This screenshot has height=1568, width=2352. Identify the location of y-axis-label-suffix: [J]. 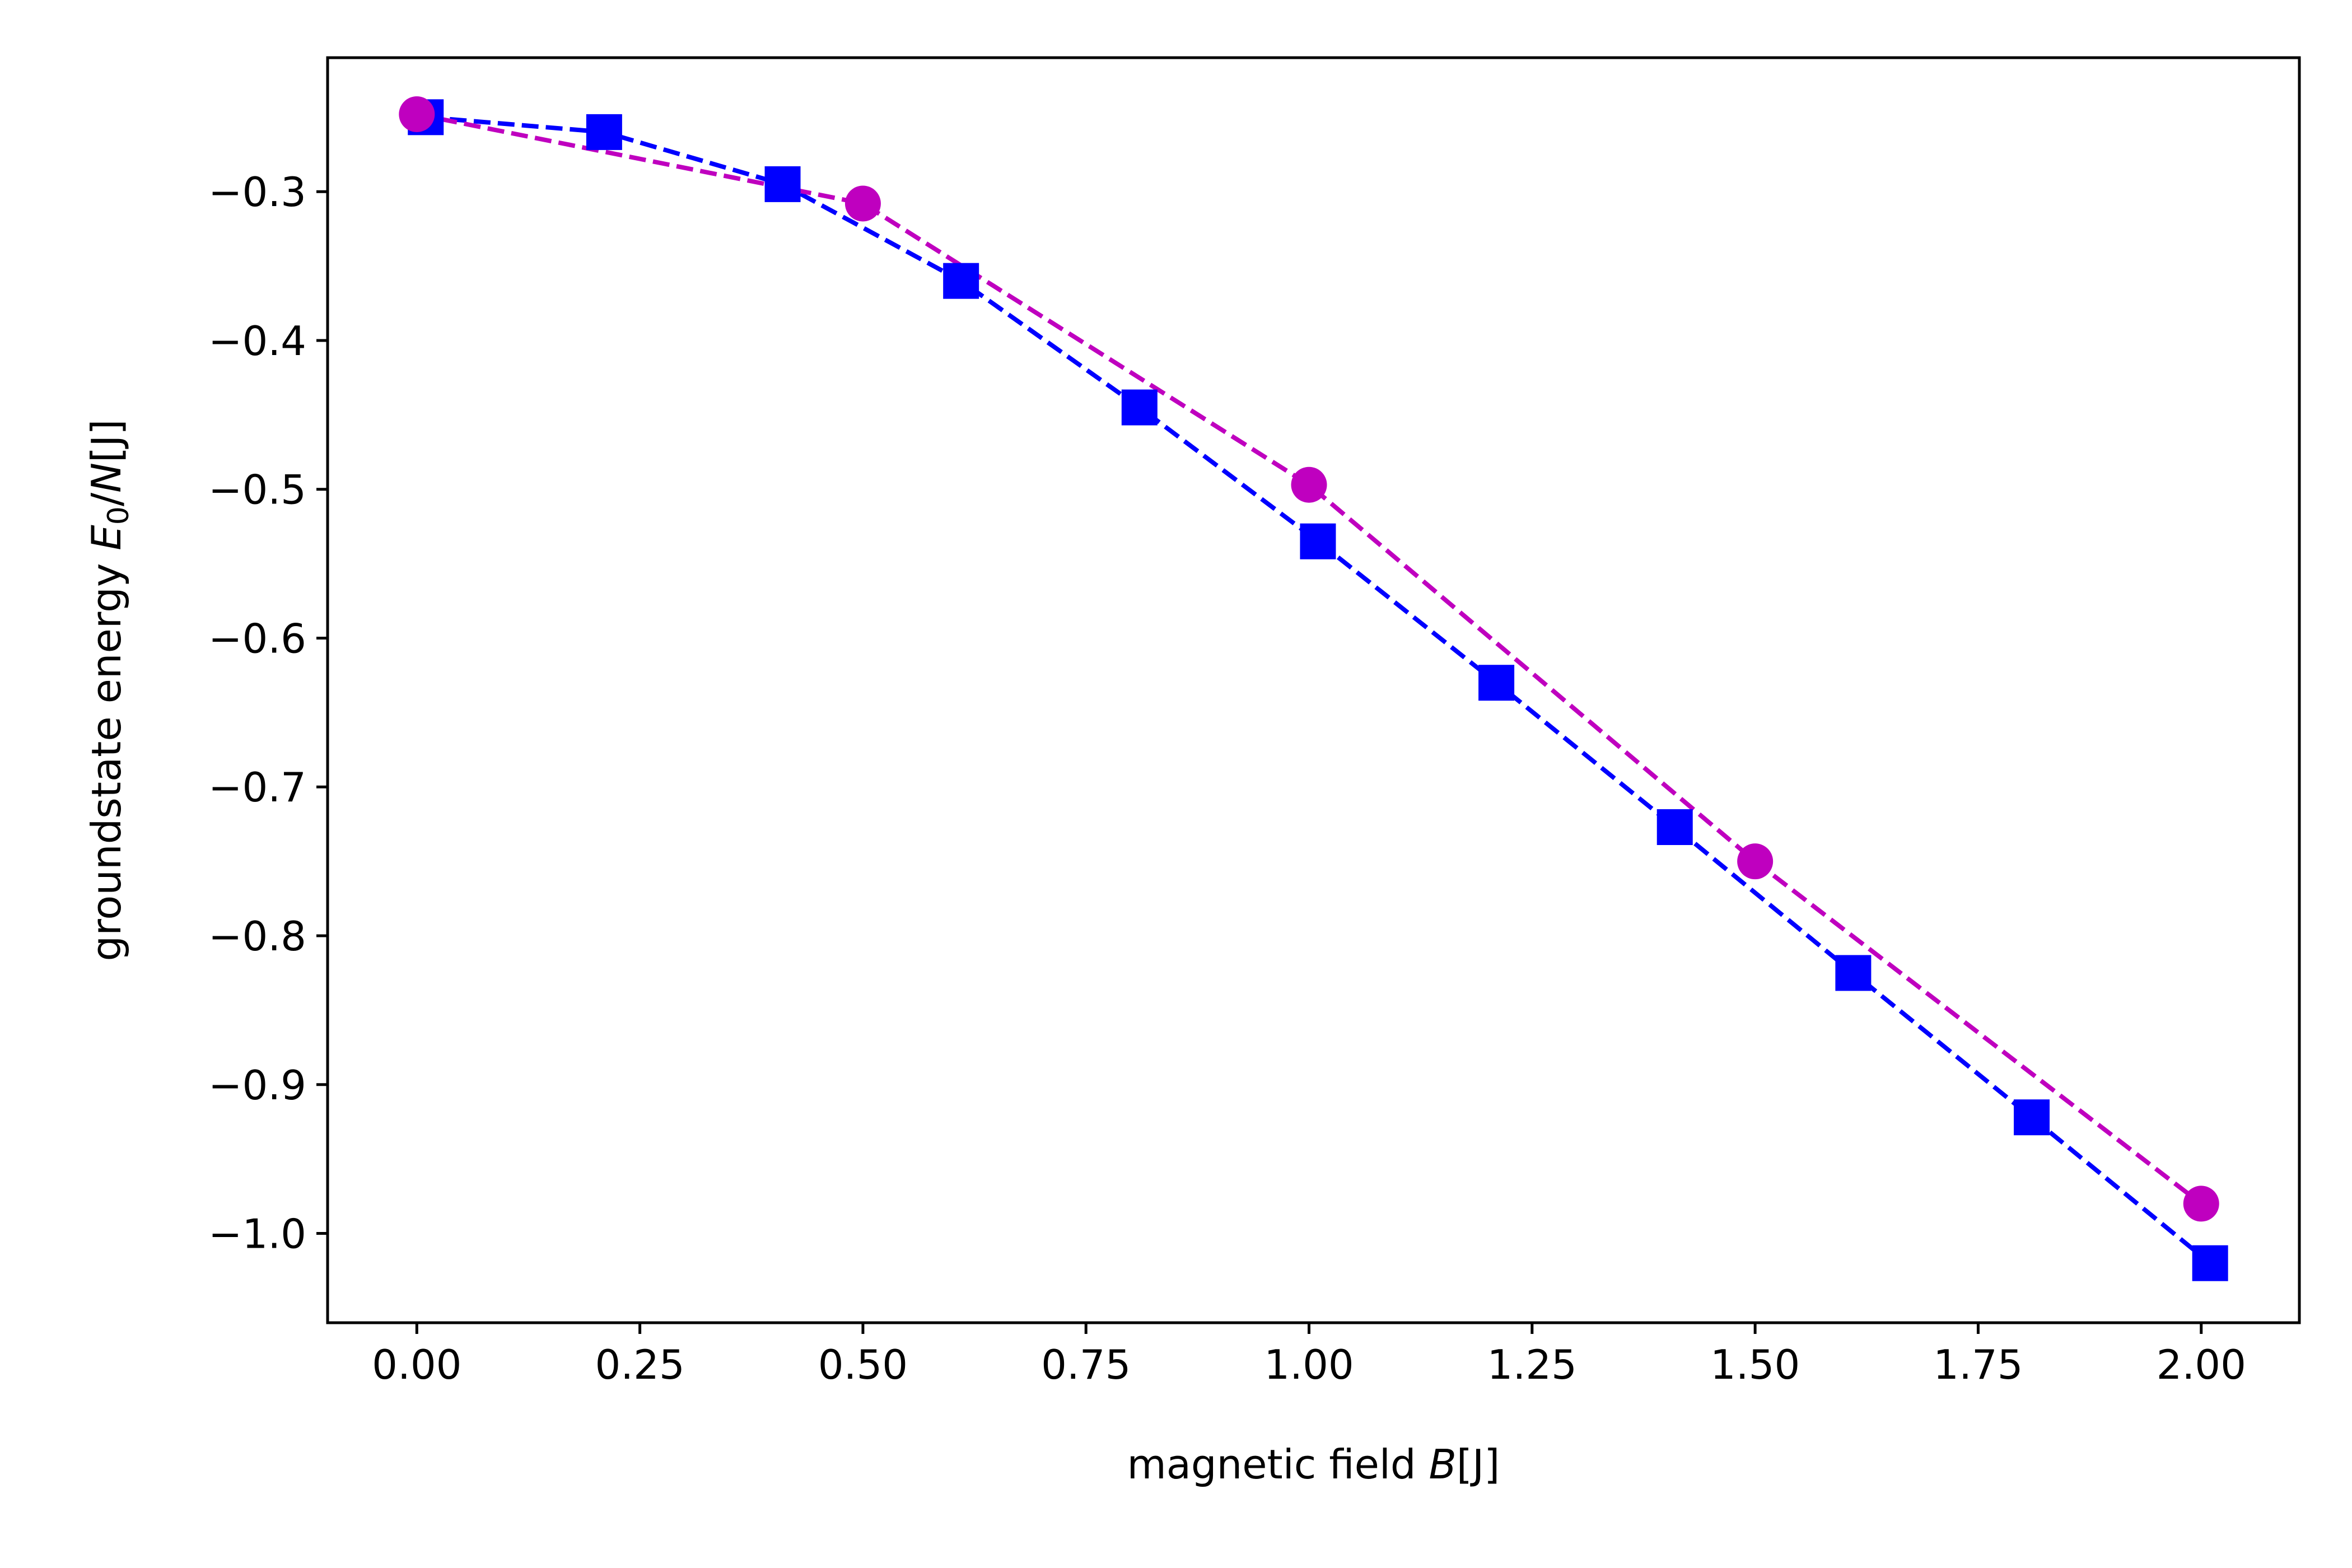
(107, 441).